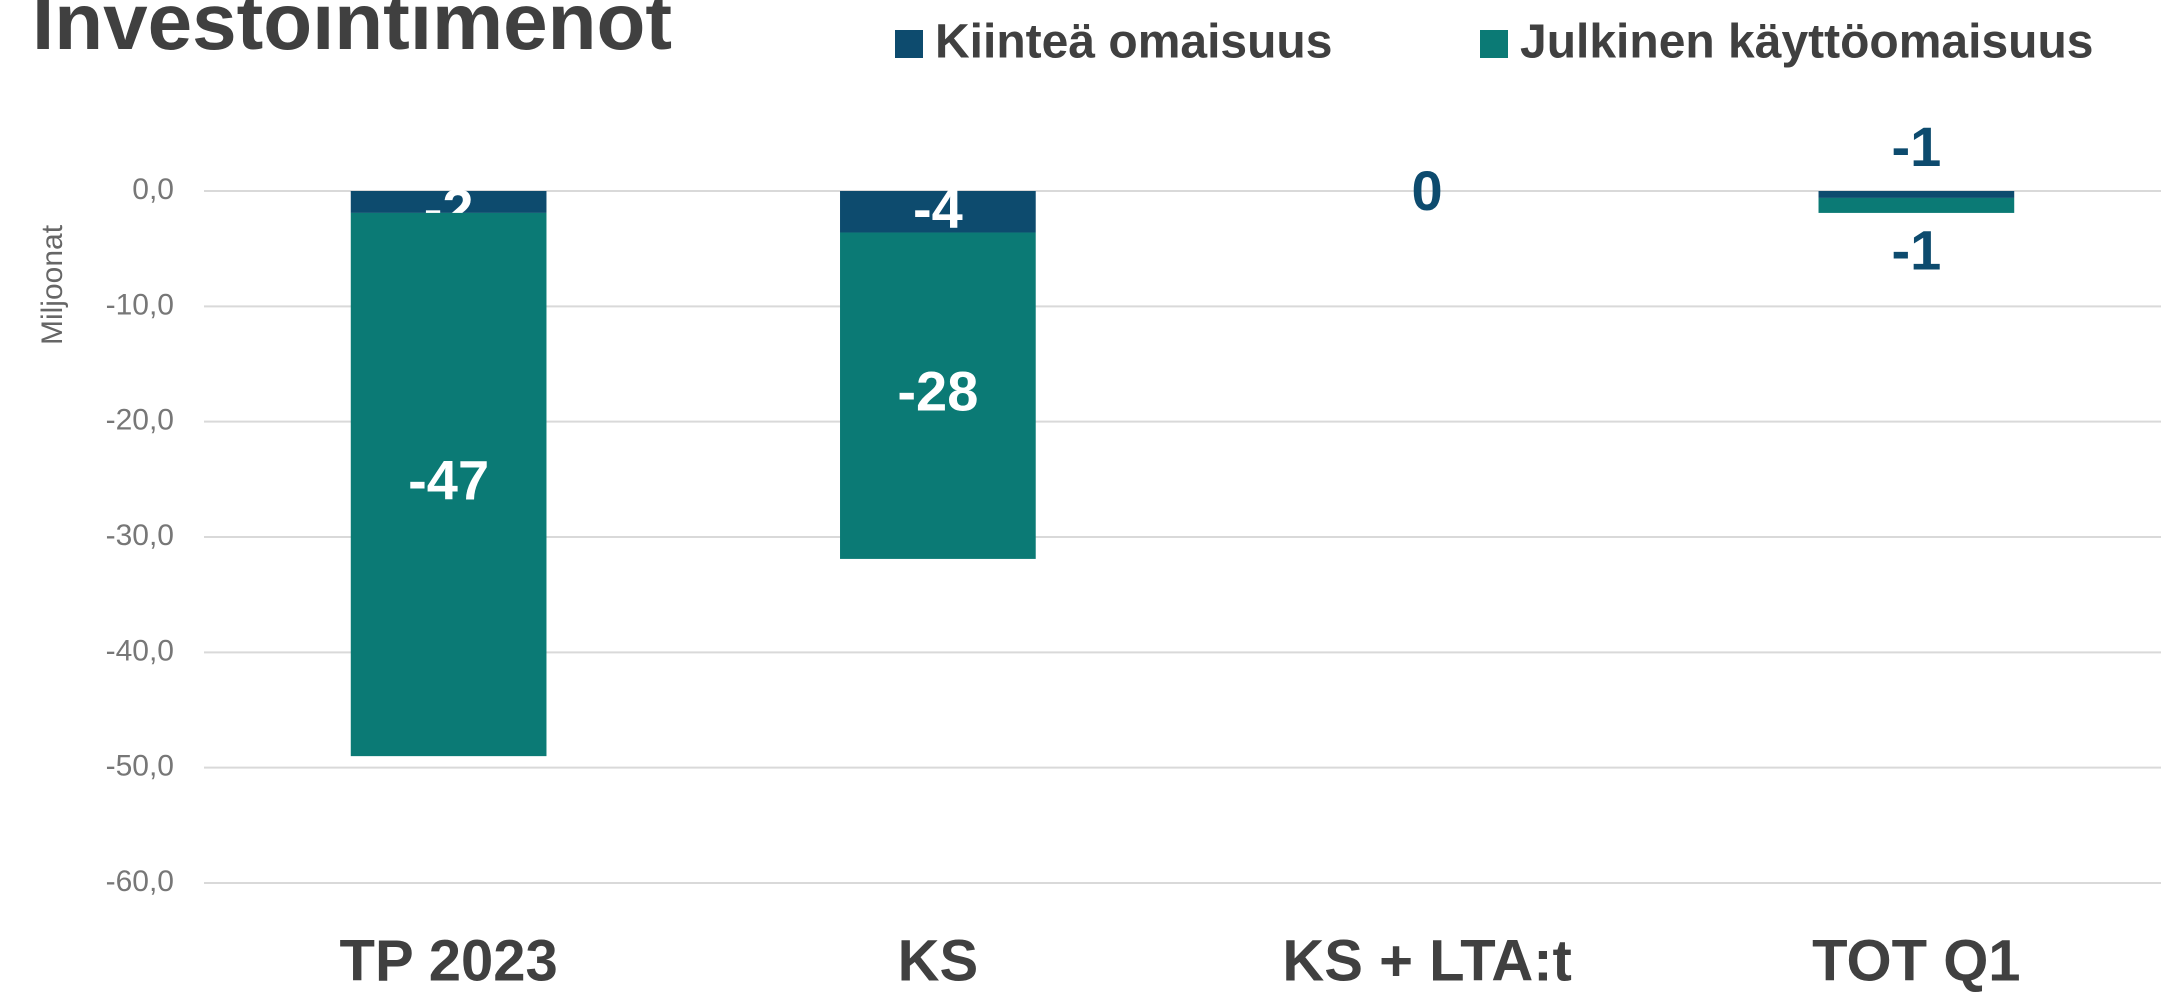 Image resolution: width=2161 pixels, height=994 pixels. What do you see at coordinates (52, 284) in the screenshot?
I see `y-axis-label: Miljoonat` at bounding box center [52, 284].